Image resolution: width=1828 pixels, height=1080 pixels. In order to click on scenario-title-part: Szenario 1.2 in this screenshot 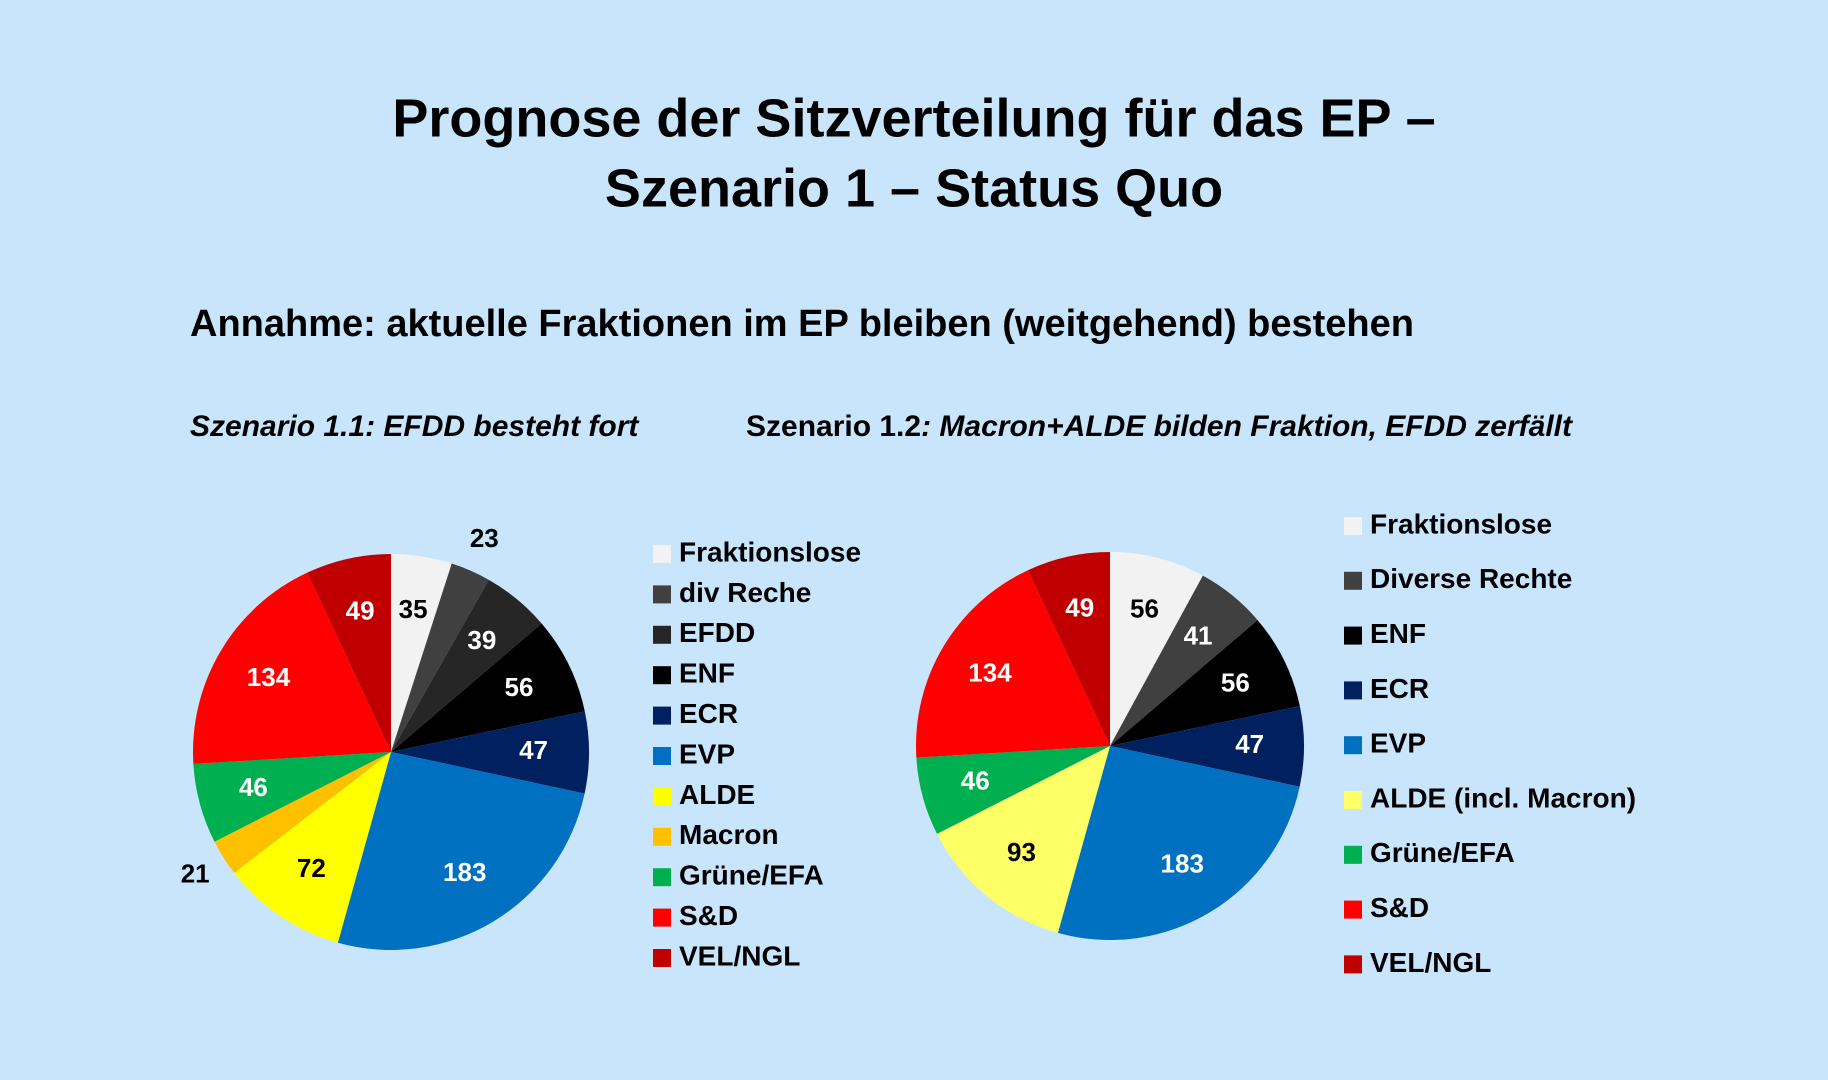, I will do `click(833, 426)`.